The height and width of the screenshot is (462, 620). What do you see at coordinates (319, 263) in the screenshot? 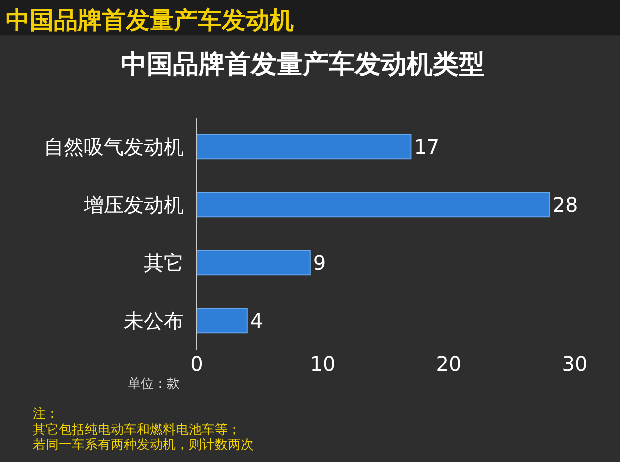
I see `data-label: 9` at bounding box center [319, 263].